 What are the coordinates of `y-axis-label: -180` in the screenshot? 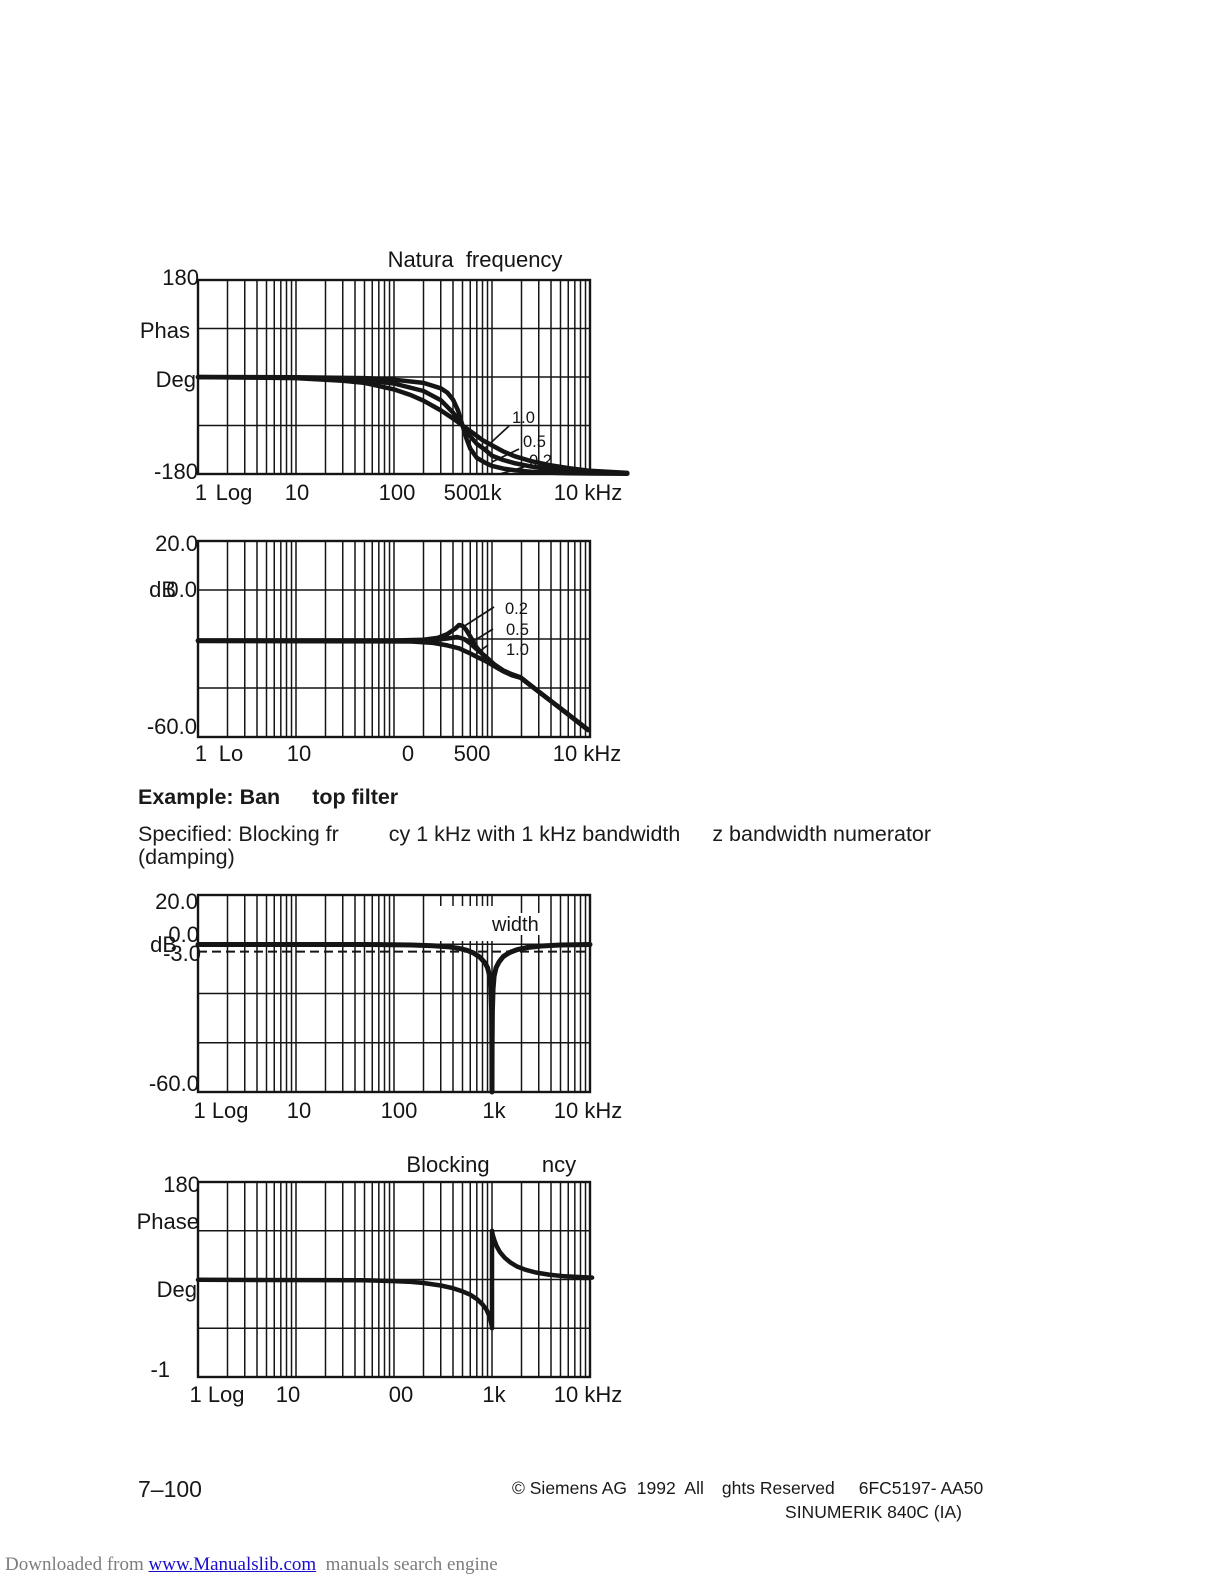 It's located at (176, 471).